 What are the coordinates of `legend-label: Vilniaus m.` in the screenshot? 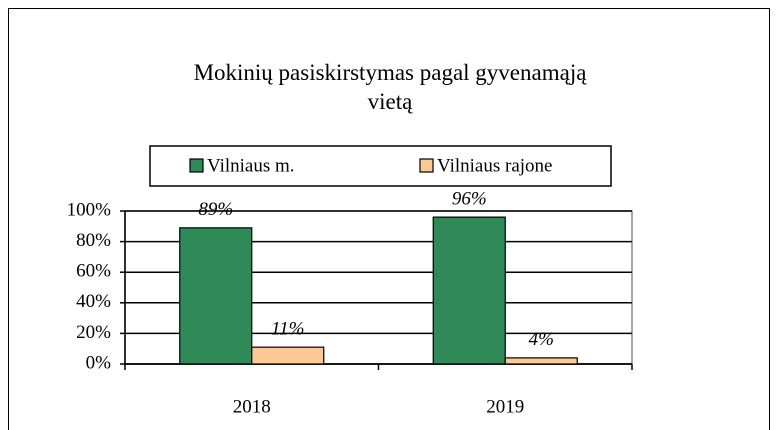 It's located at (251, 165).